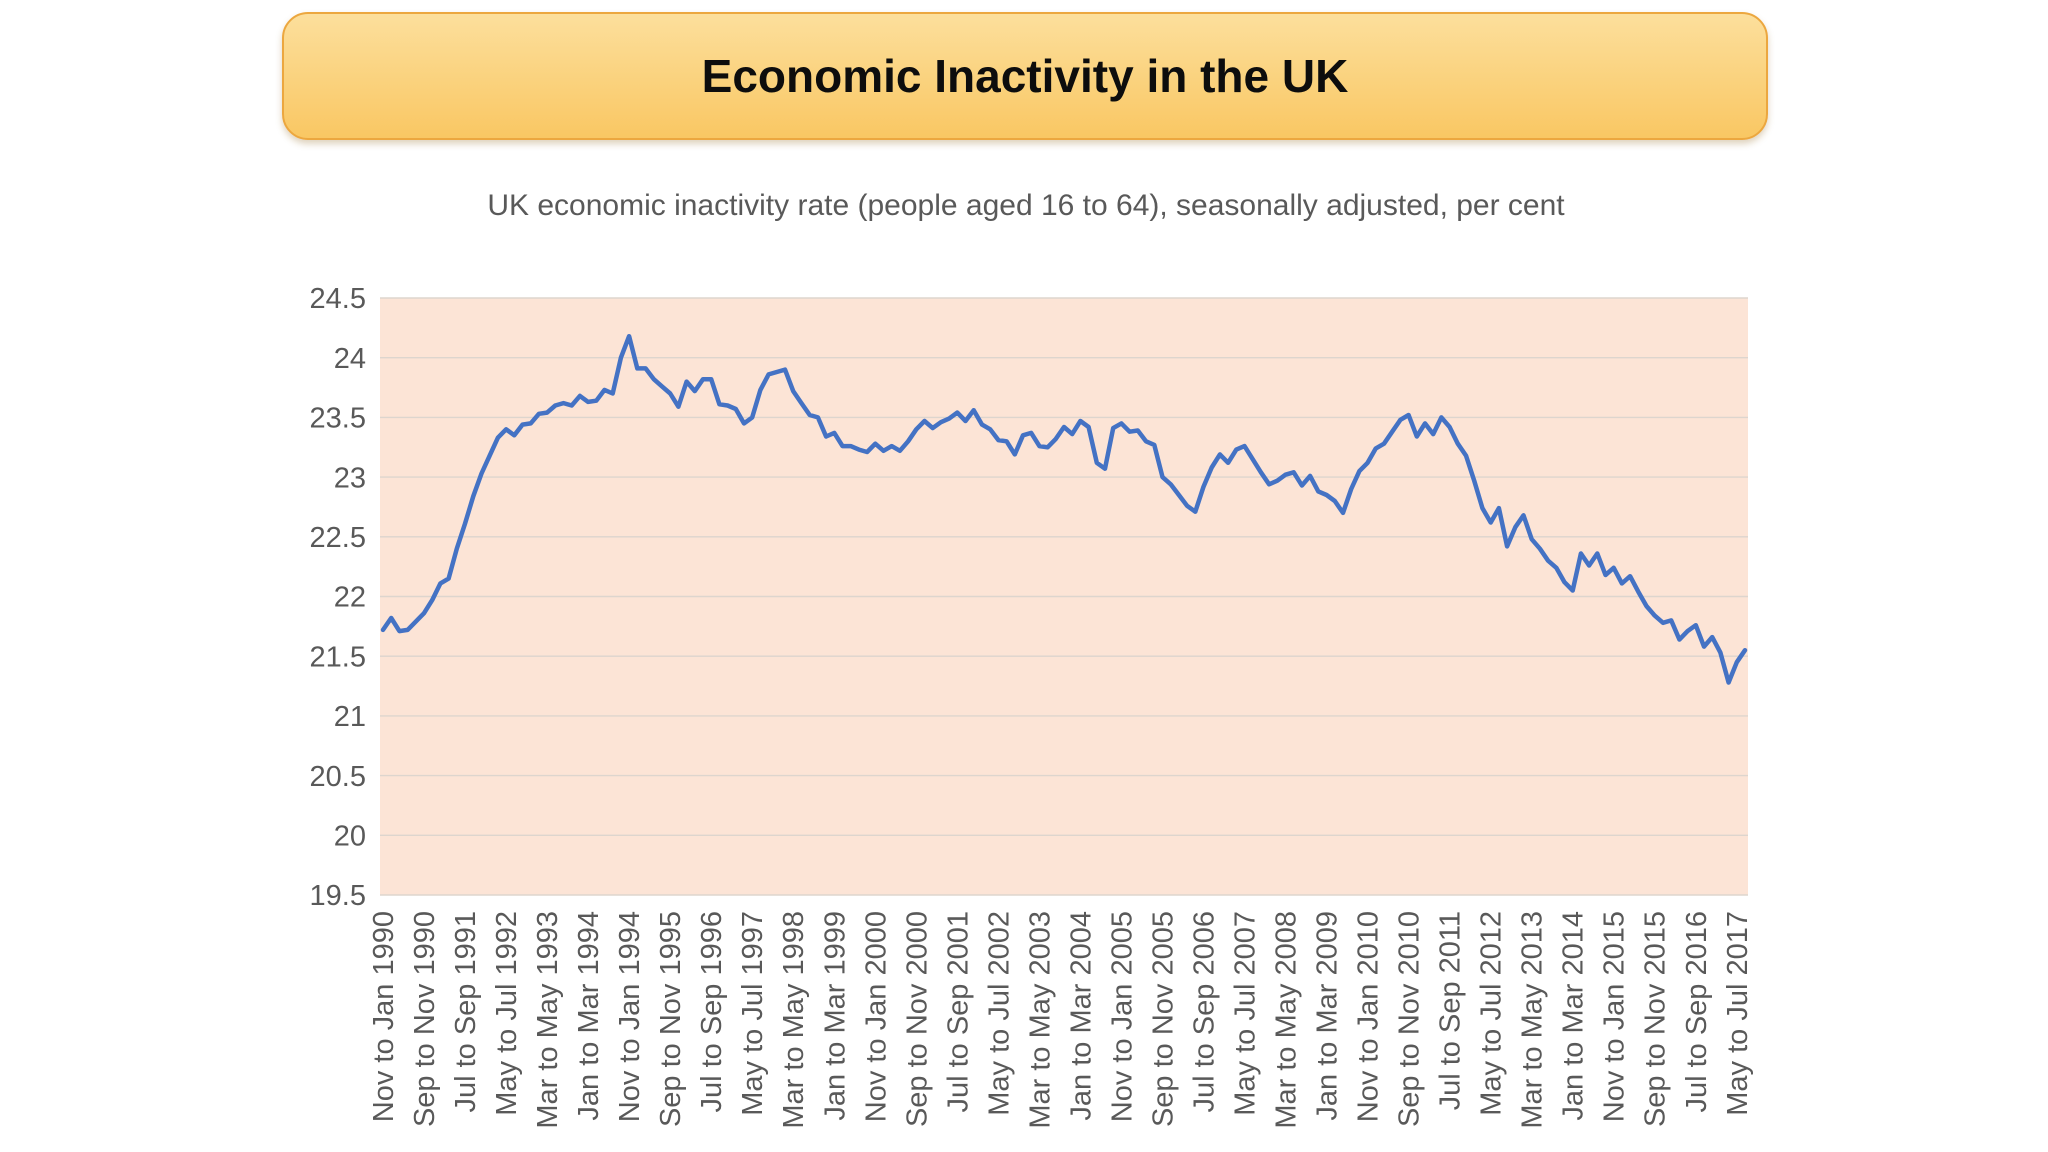 This screenshot has height=1152, width=2048. Describe the element at coordinates (1163, 1019) in the screenshot. I see `x-axis-tick-label: Sep to Nov 2005` at that location.